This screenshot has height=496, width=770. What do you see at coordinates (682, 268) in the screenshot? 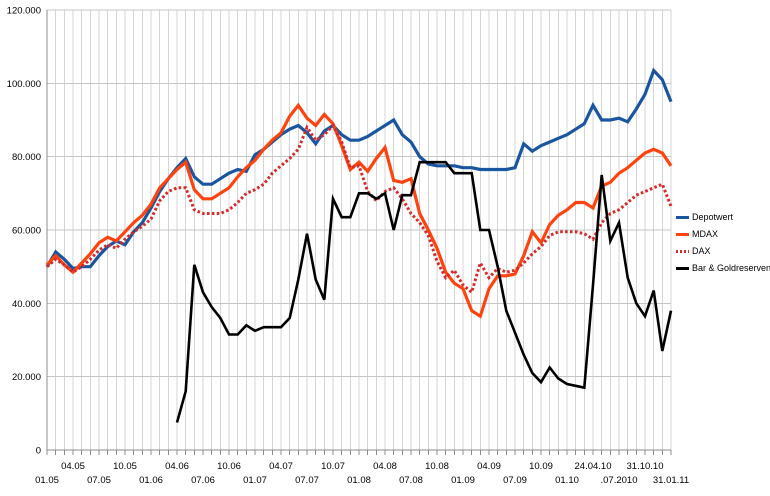
I see `bar-goldreserven-line-swatch` at bounding box center [682, 268].